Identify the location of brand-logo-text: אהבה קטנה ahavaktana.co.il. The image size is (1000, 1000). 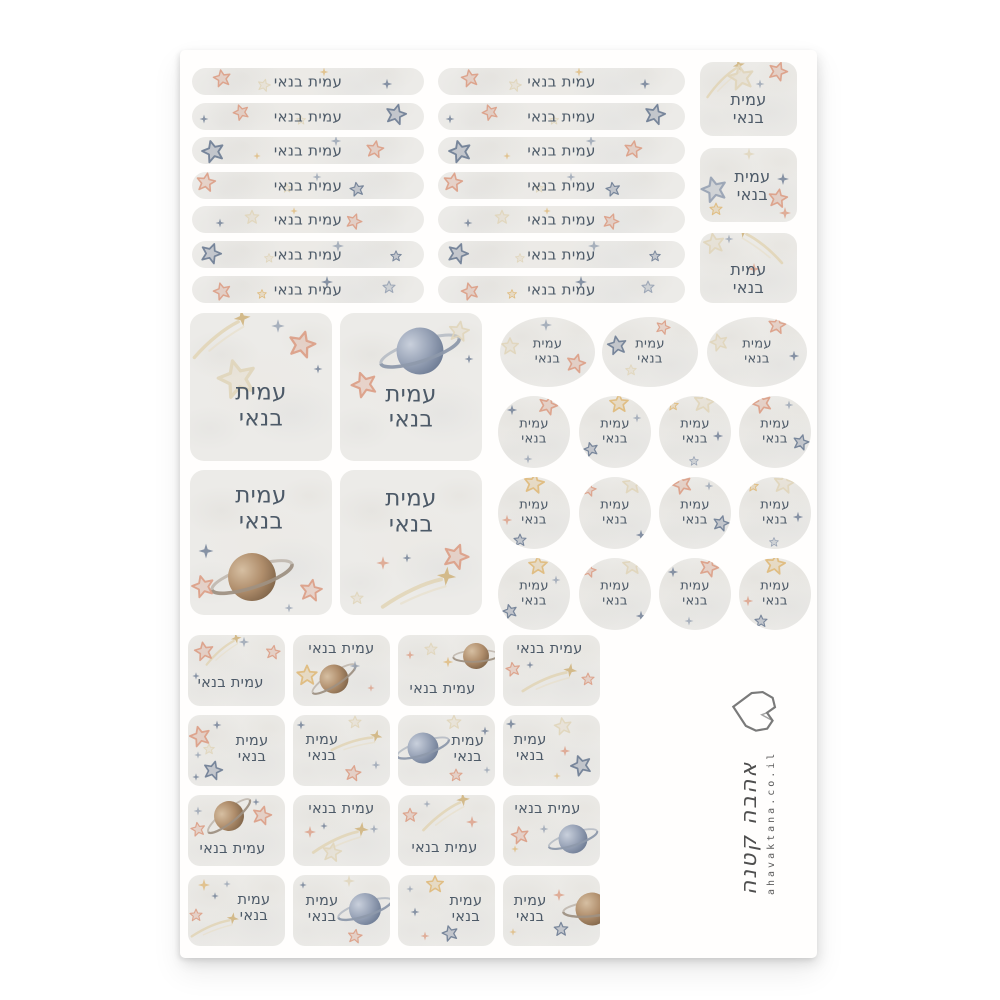
(765, 800).